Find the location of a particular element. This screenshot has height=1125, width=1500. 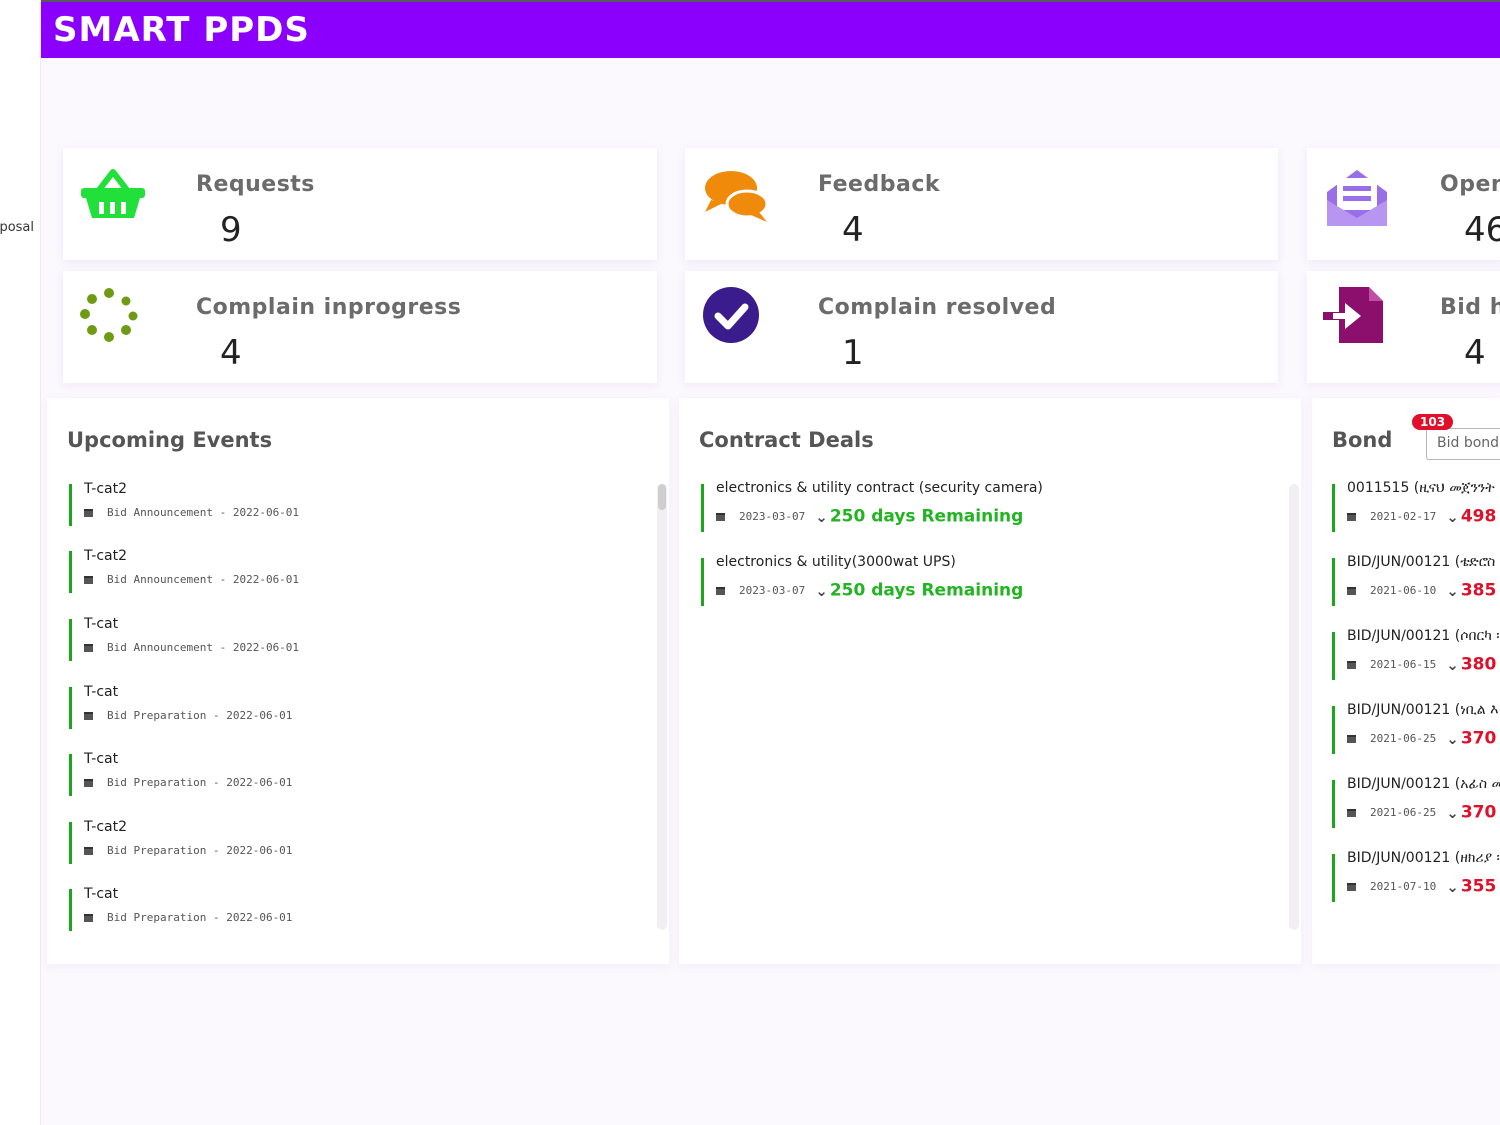

panel-title: Bond is located at coordinates (1362, 440).